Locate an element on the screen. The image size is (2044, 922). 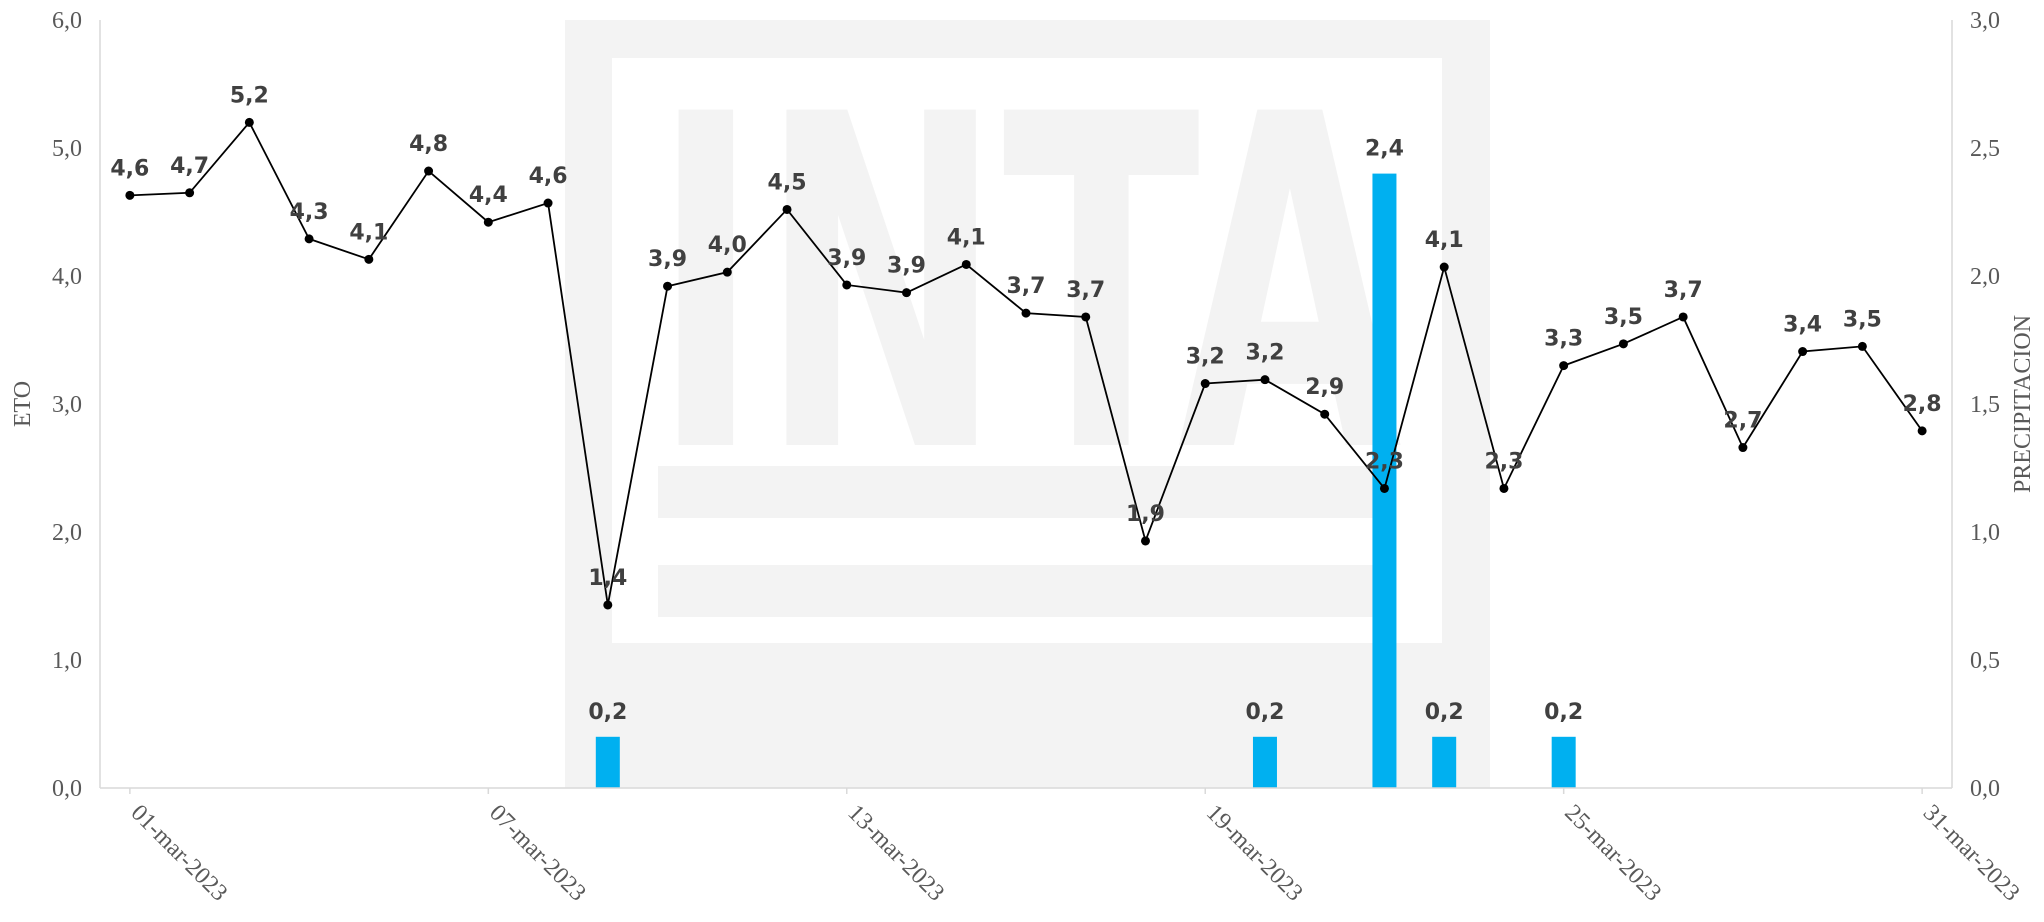
eto-data-label: 1,9 is located at coordinates (1145, 514).